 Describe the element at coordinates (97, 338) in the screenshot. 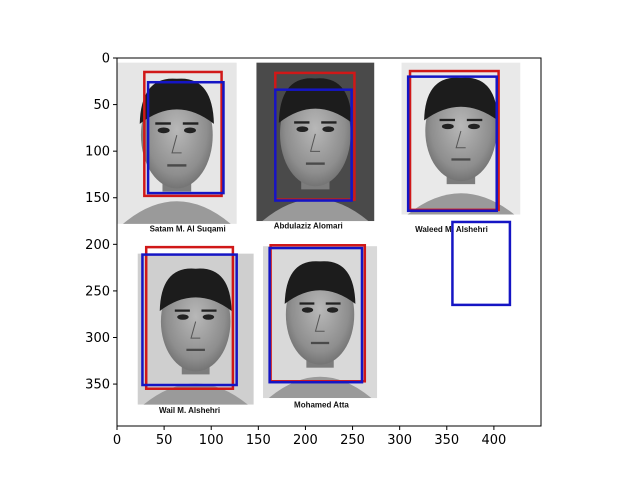

I see `y-tick-label: 300` at that location.